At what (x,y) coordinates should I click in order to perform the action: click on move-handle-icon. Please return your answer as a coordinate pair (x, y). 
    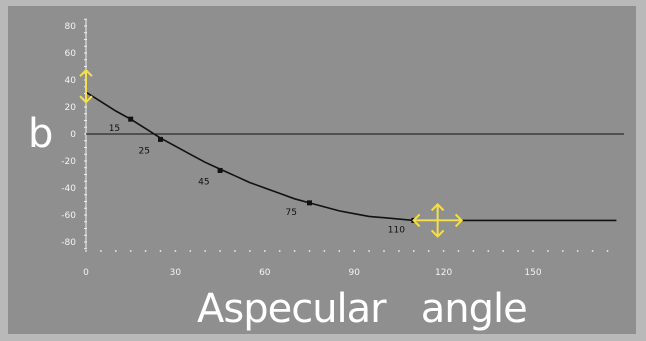
    Looking at the image, I should click on (438, 220).